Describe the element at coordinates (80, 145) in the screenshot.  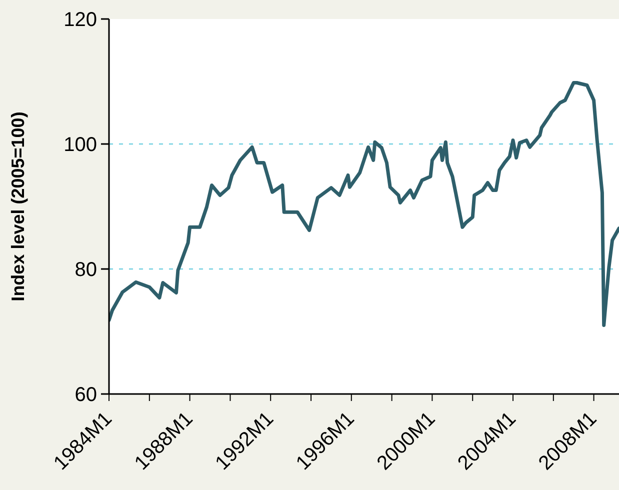
I see `y-tick-label: 100` at that location.